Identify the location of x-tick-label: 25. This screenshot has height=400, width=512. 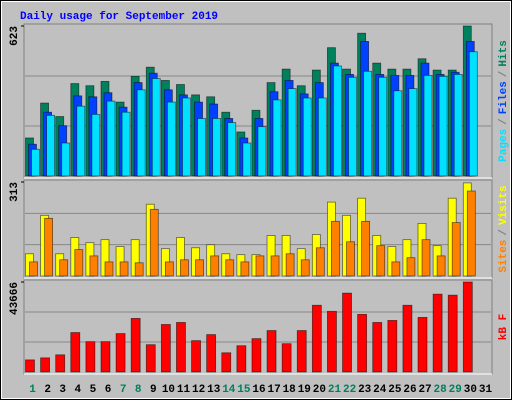
(395, 390).